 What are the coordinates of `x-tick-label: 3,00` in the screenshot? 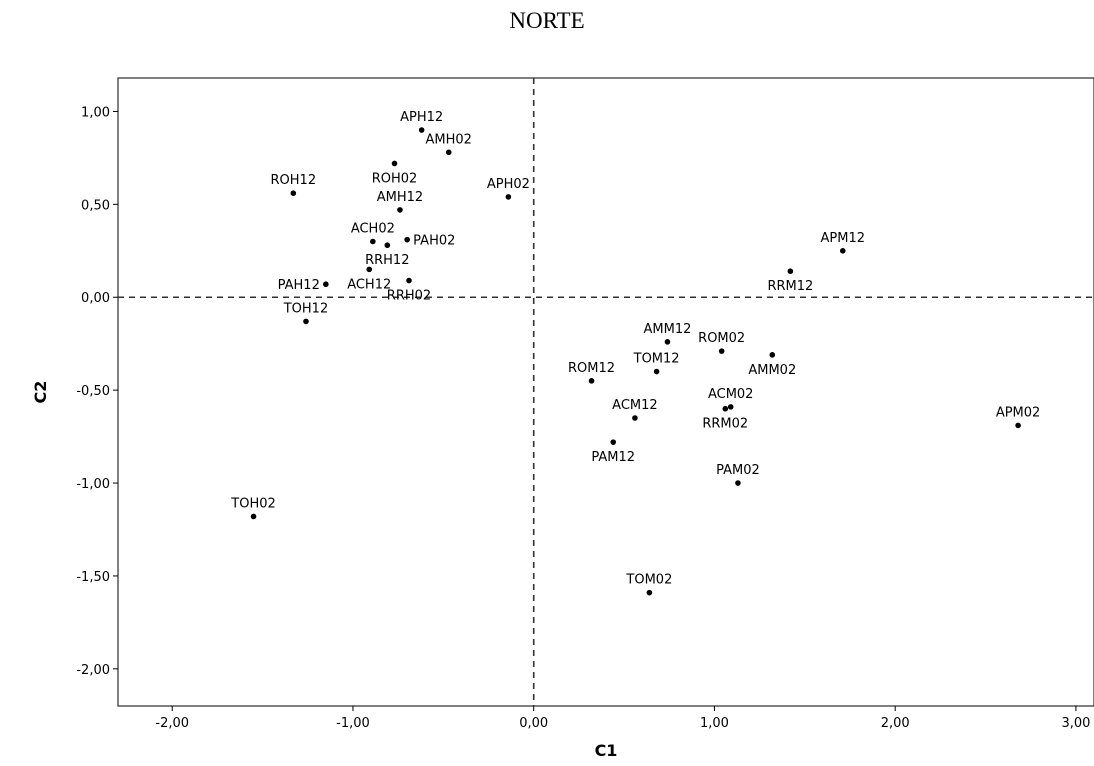 It's located at (1075, 723).